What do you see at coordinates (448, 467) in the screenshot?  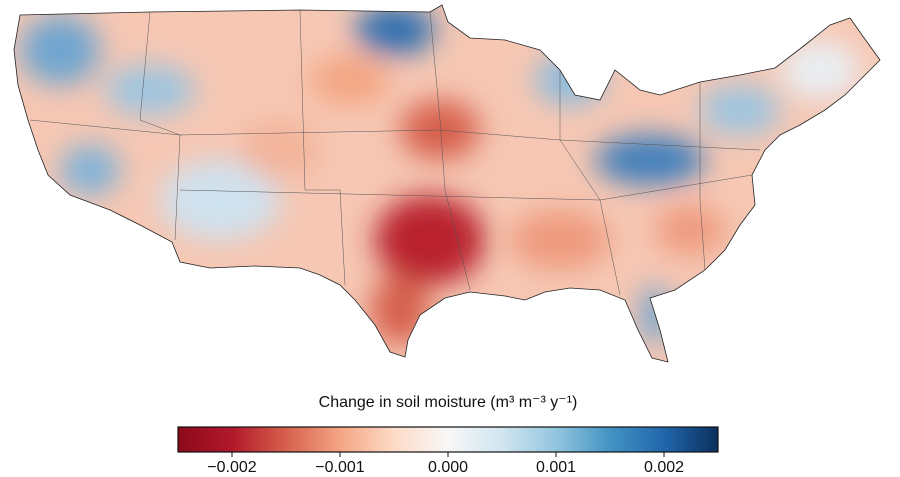 I see `colorbar-tick-label: 0.000` at bounding box center [448, 467].